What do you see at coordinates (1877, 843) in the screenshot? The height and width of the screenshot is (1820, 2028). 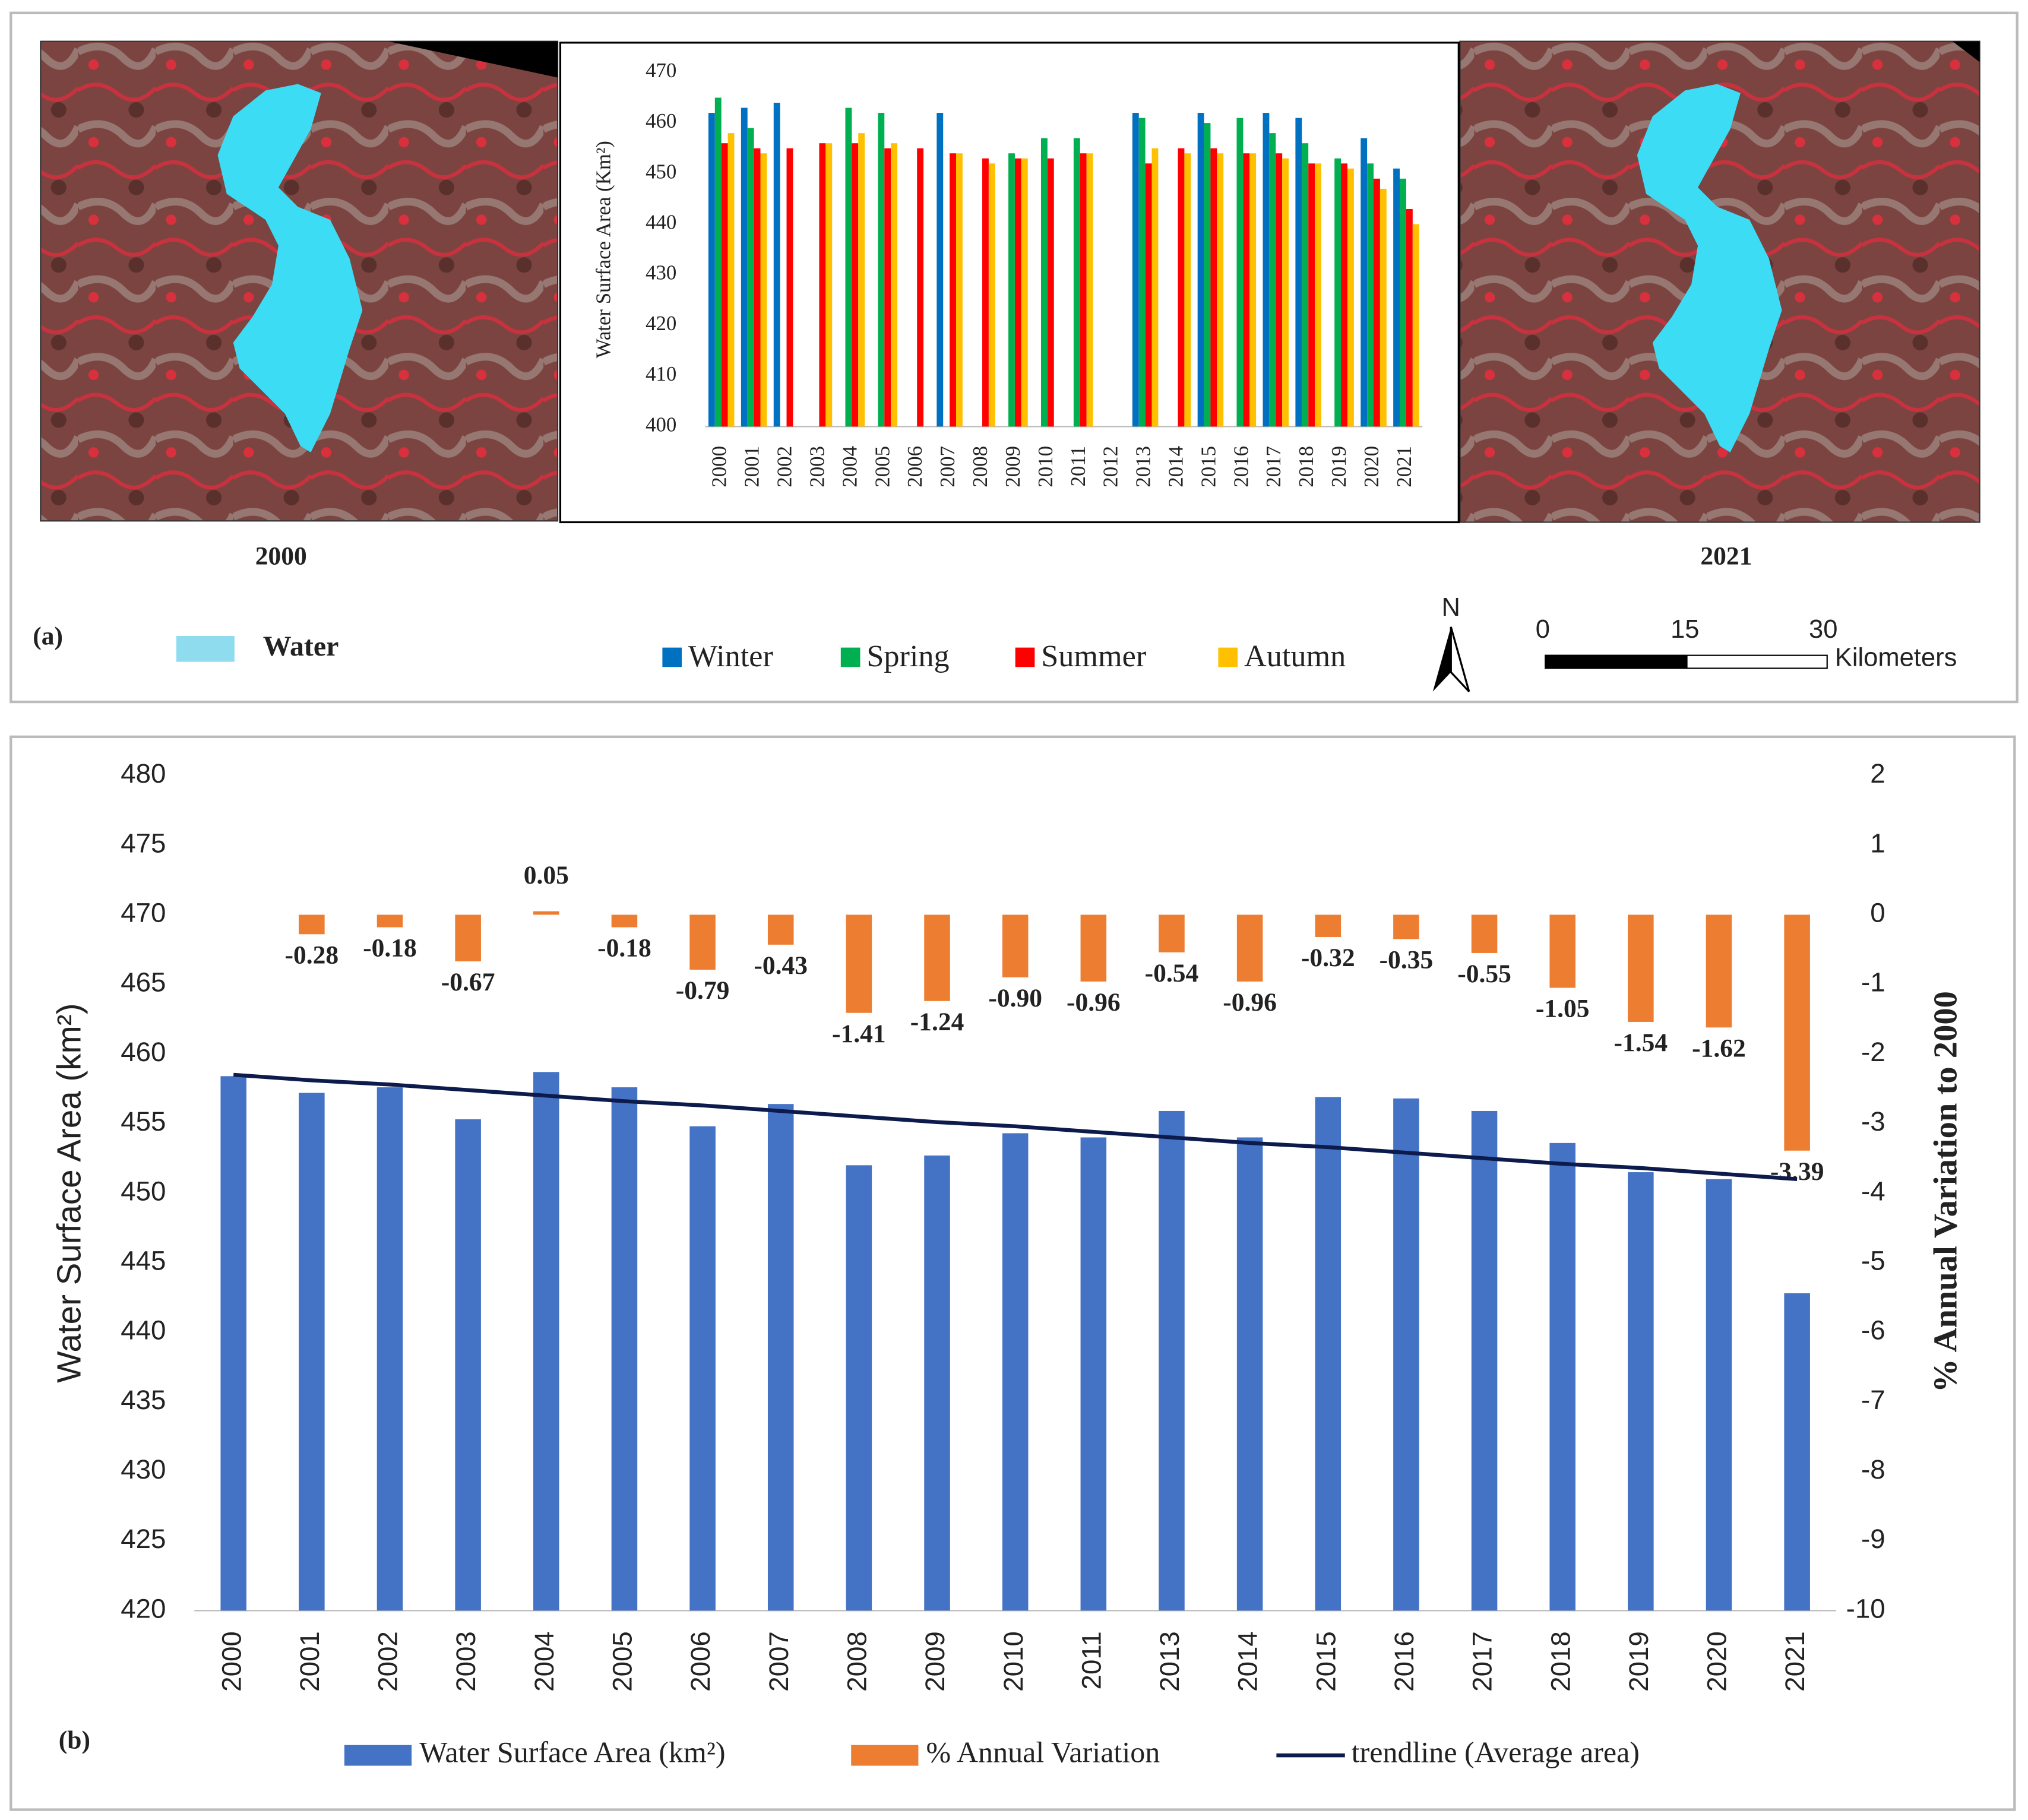 I see `y2-tick-label: 1` at bounding box center [1877, 843].